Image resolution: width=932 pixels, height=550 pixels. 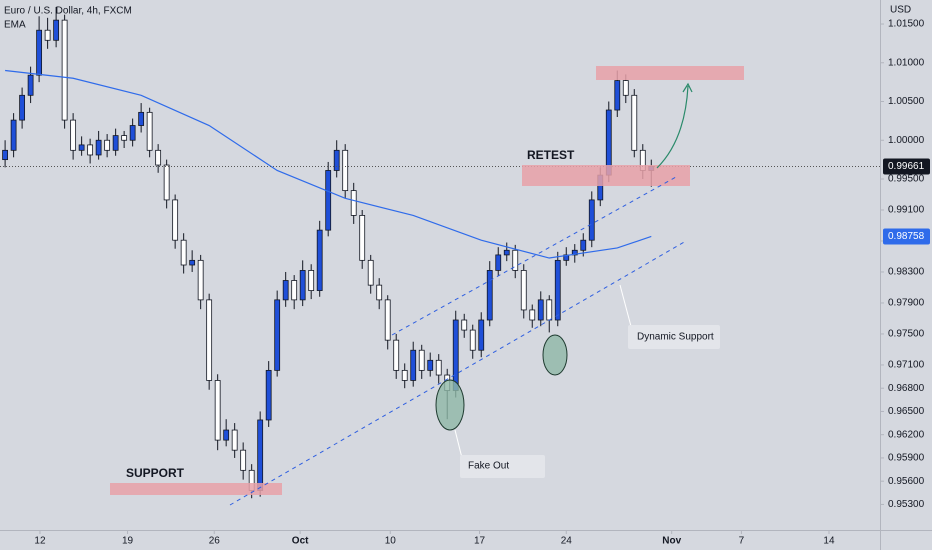 I want to click on x-tick-label: 7, so click(x=742, y=541).